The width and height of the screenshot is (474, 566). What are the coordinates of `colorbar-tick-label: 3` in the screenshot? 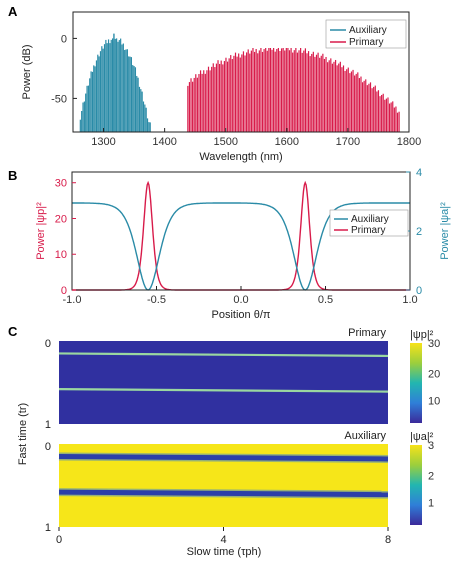 It's located at (431, 446).